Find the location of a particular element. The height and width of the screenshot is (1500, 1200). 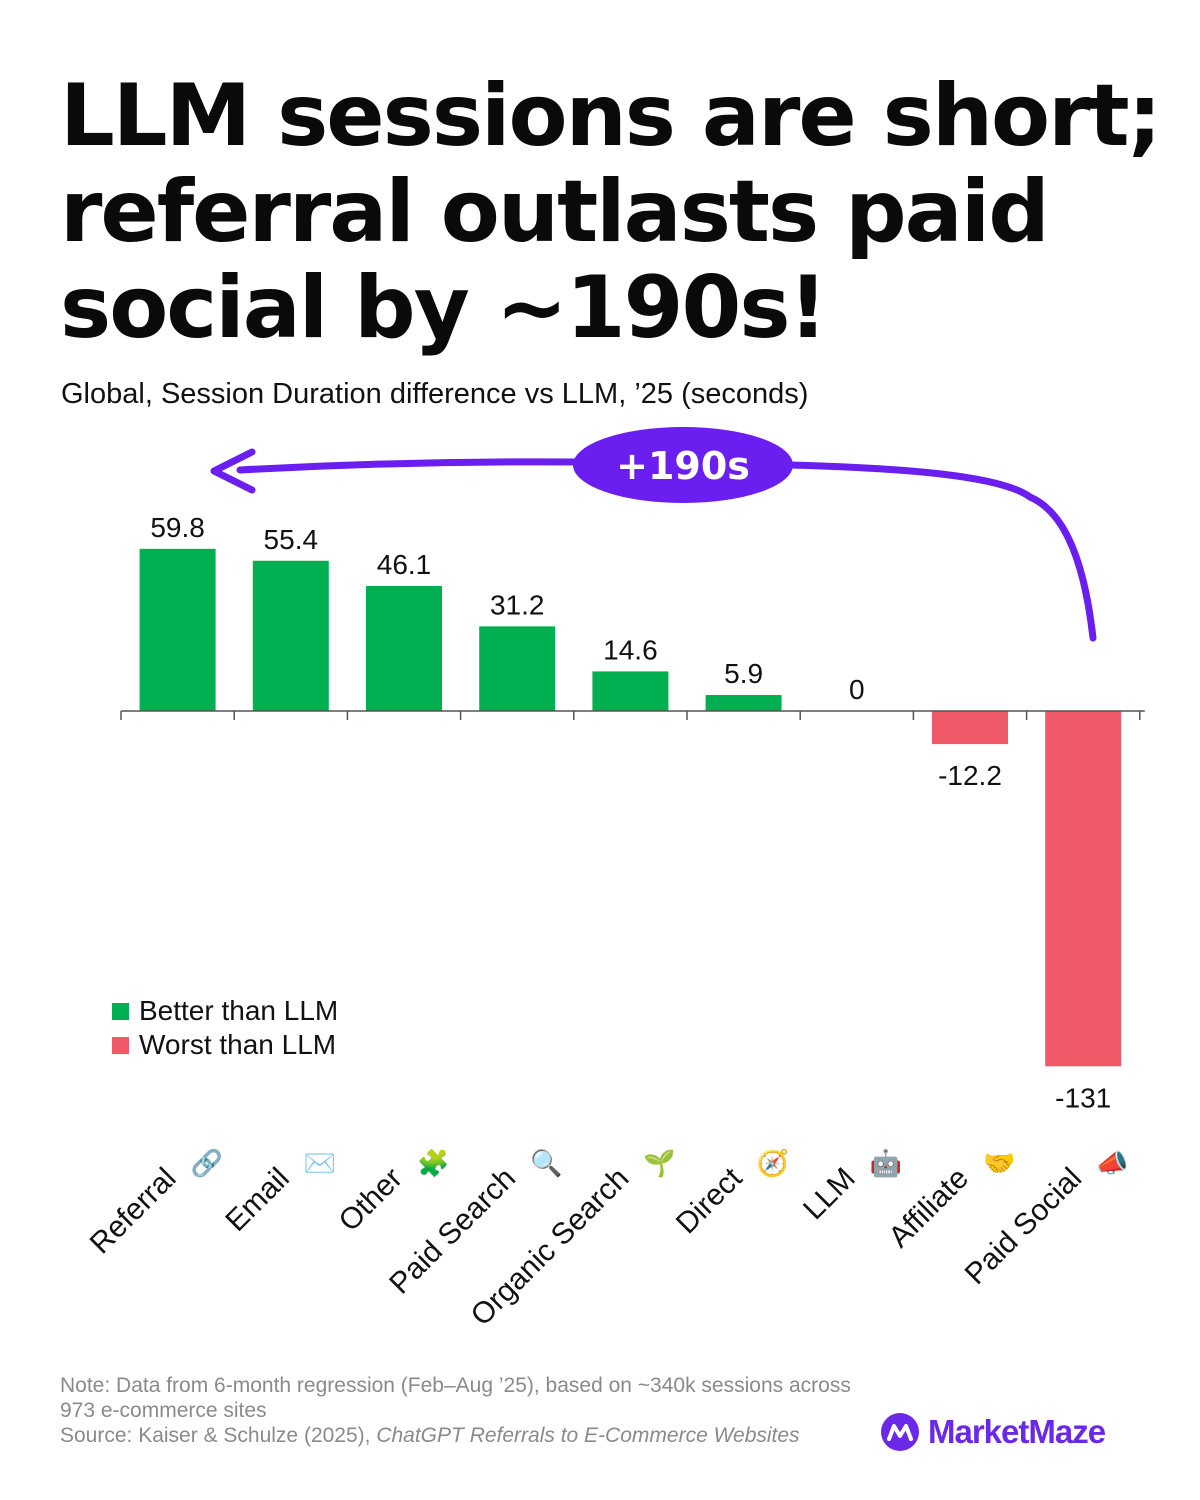

bar-paid-social is located at coordinates (1083, 889).